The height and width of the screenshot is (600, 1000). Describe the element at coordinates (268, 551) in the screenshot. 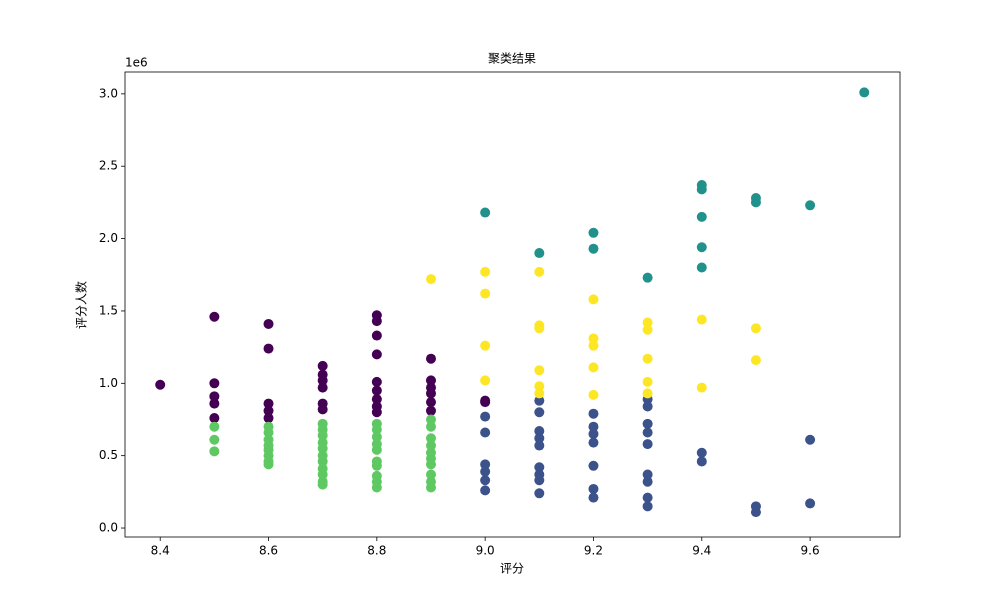

I see `x-tick-label: 8.6` at that location.